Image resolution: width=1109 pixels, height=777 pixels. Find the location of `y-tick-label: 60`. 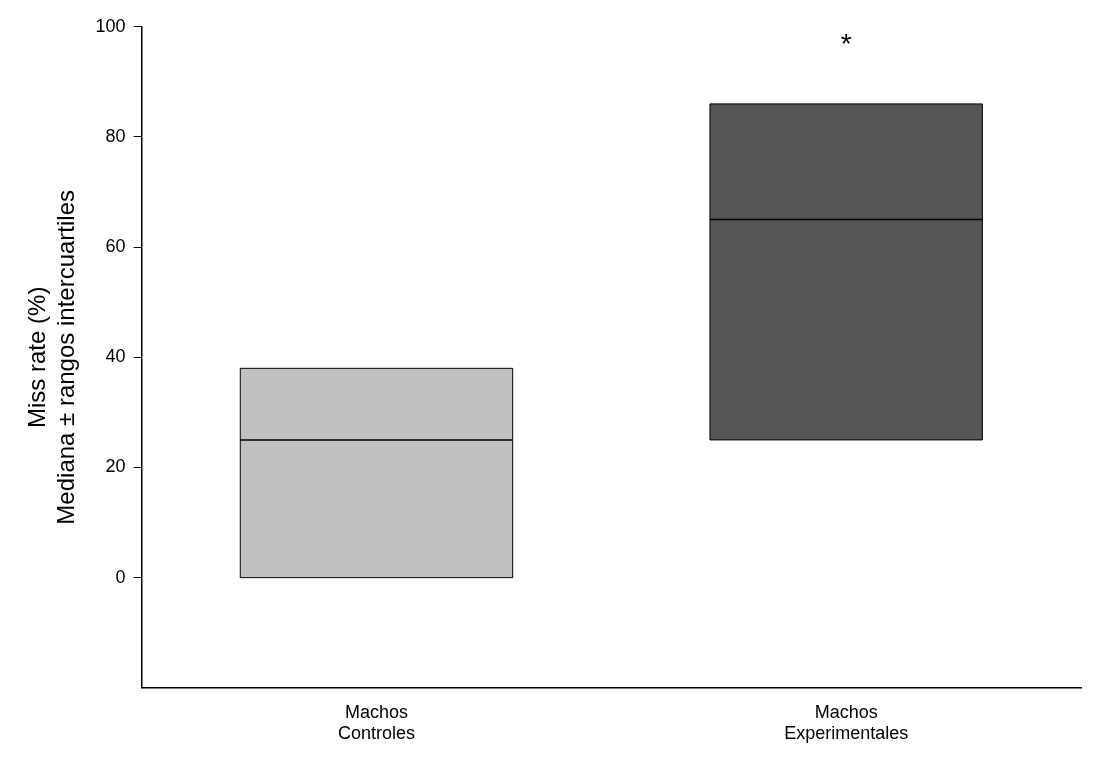

y-tick-label: 60 is located at coordinates (115, 246).